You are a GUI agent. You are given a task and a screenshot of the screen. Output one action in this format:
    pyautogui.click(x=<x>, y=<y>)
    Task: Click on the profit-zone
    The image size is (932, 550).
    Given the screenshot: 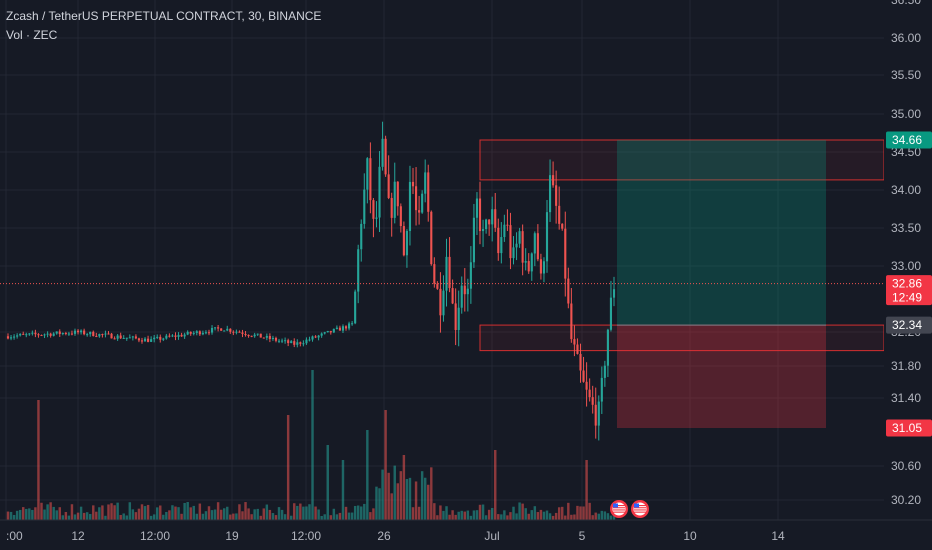 What is the action you would take?
    pyautogui.click(x=721, y=233)
    